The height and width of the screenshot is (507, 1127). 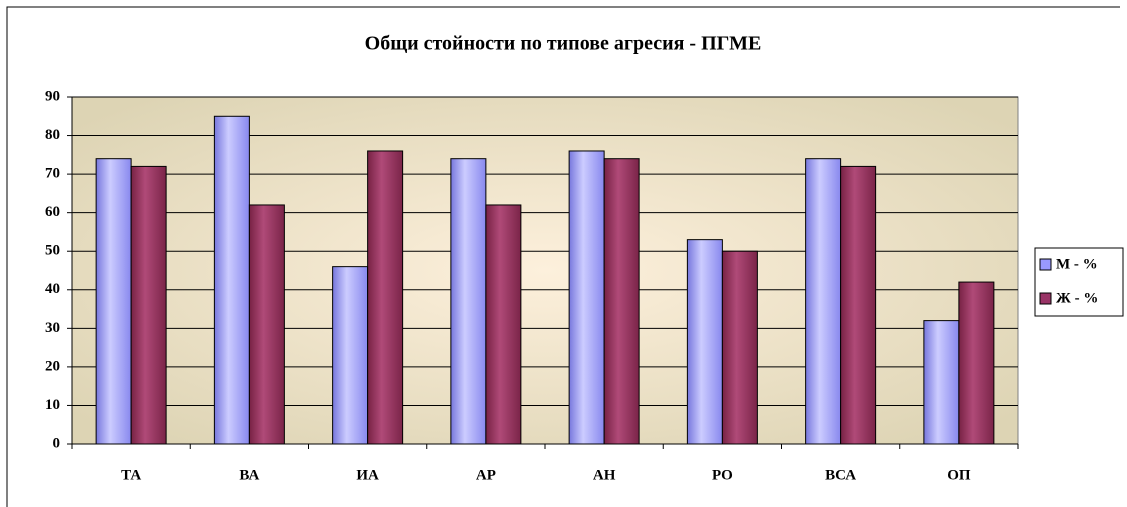 I want to click on x-tick-label: ТА, so click(x=131, y=475).